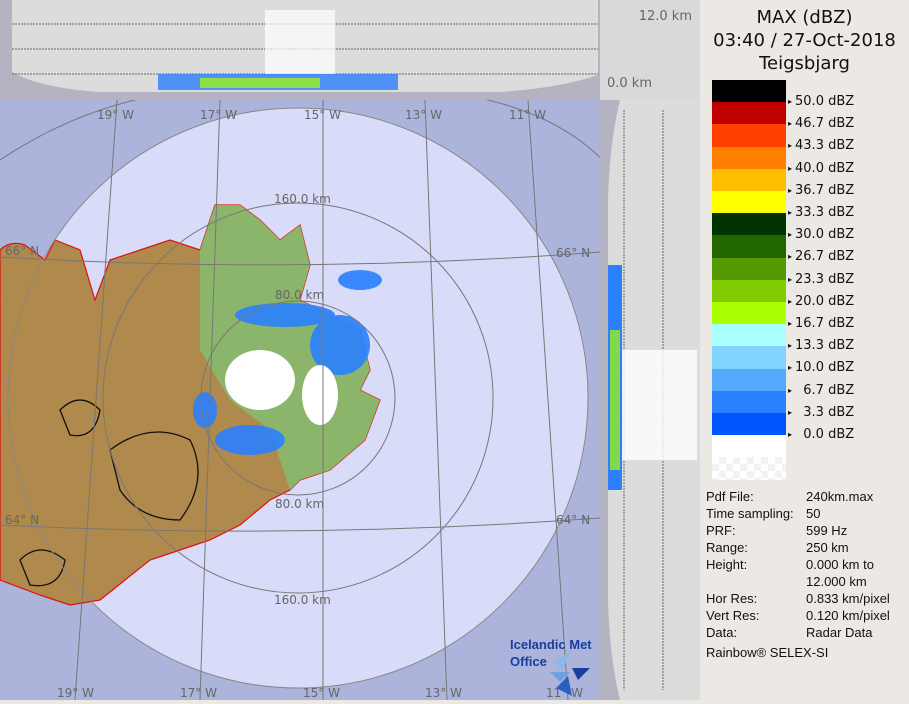 This screenshot has width=909, height=704. Describe the element at coordinates (798, 632) in the screenshot. I see `info-row: Data: Radar Data` at that location.